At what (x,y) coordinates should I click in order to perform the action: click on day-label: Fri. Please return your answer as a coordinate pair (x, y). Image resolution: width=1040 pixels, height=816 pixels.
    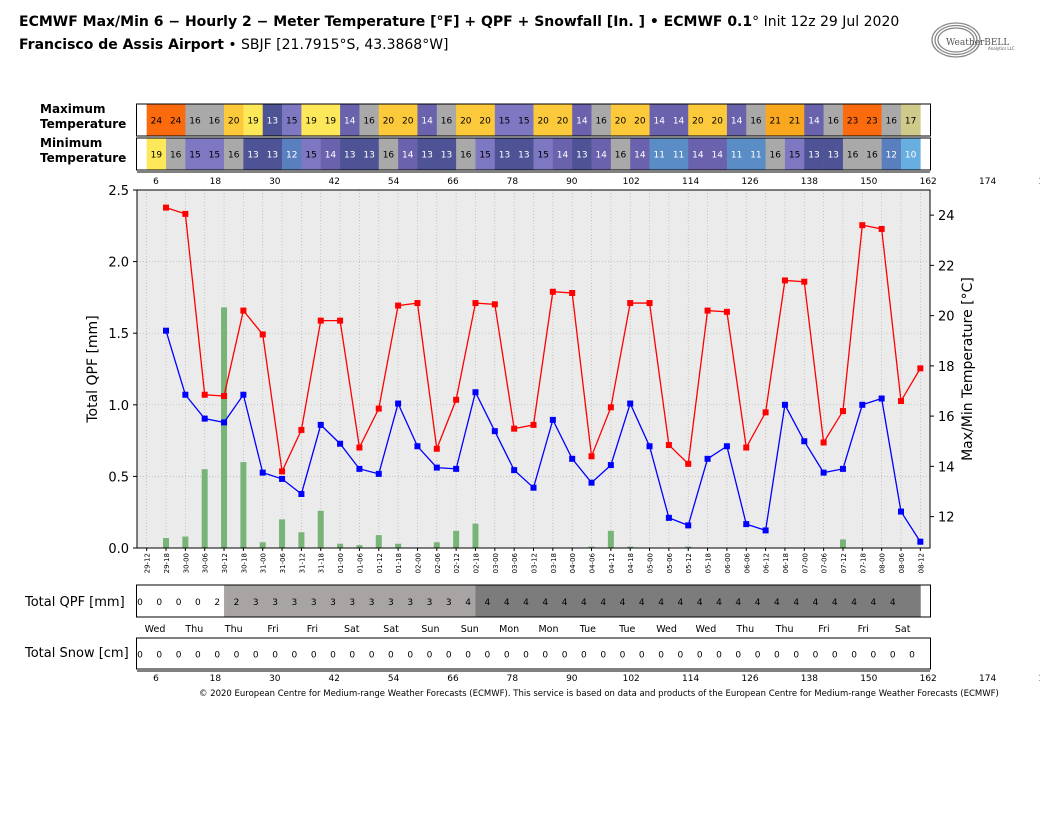
    Looking at the image, I should click on (272, 629).